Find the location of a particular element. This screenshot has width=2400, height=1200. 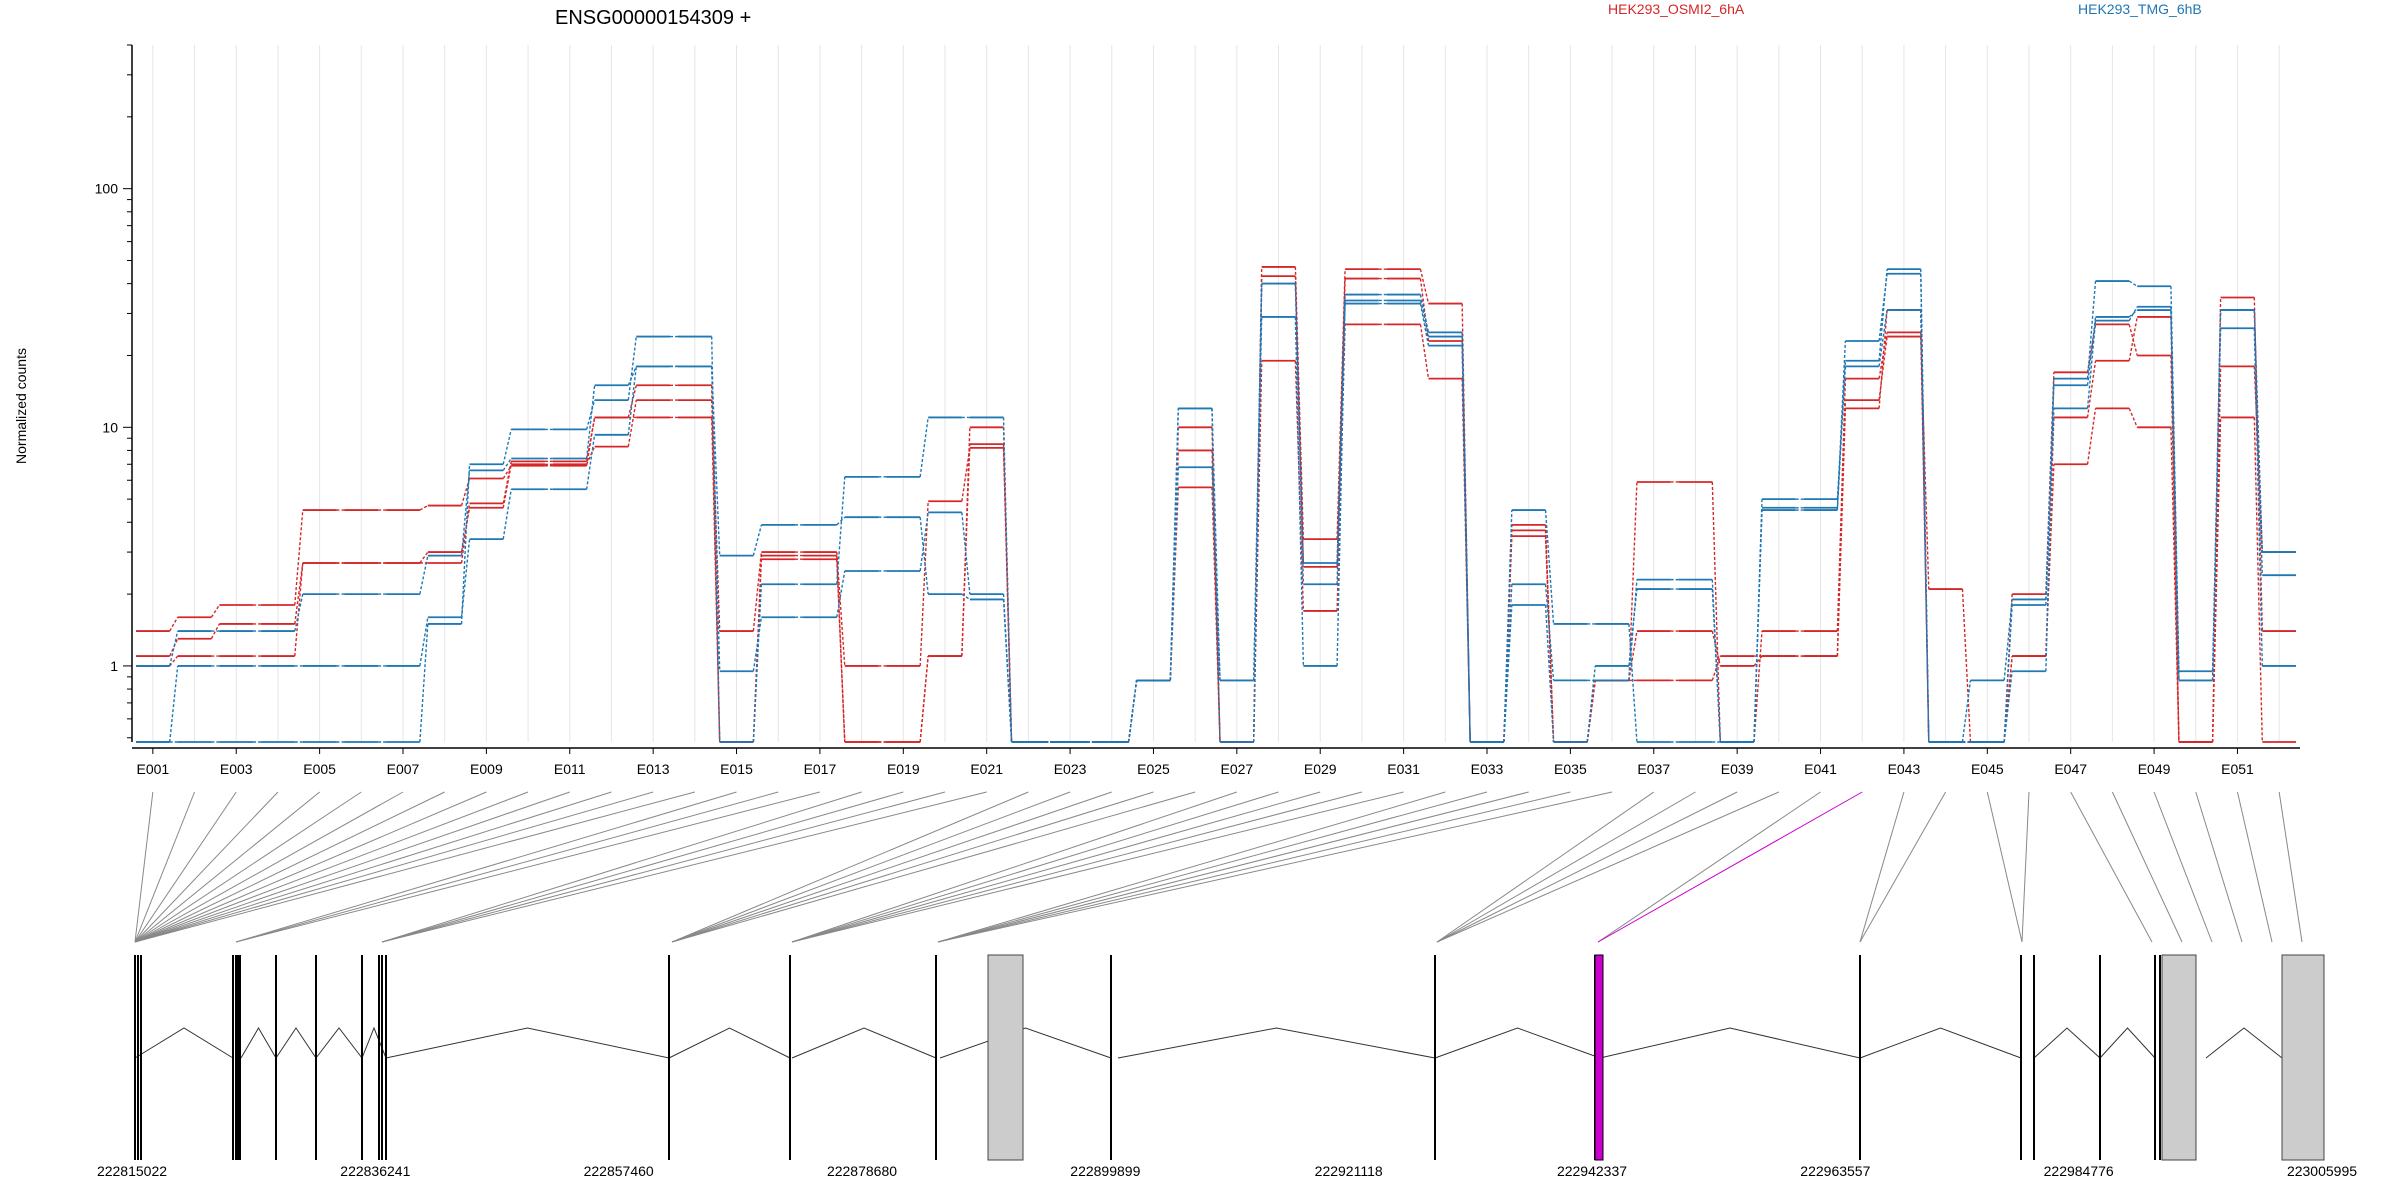

exon-label: E037 is located at coordinates (1653, 769).